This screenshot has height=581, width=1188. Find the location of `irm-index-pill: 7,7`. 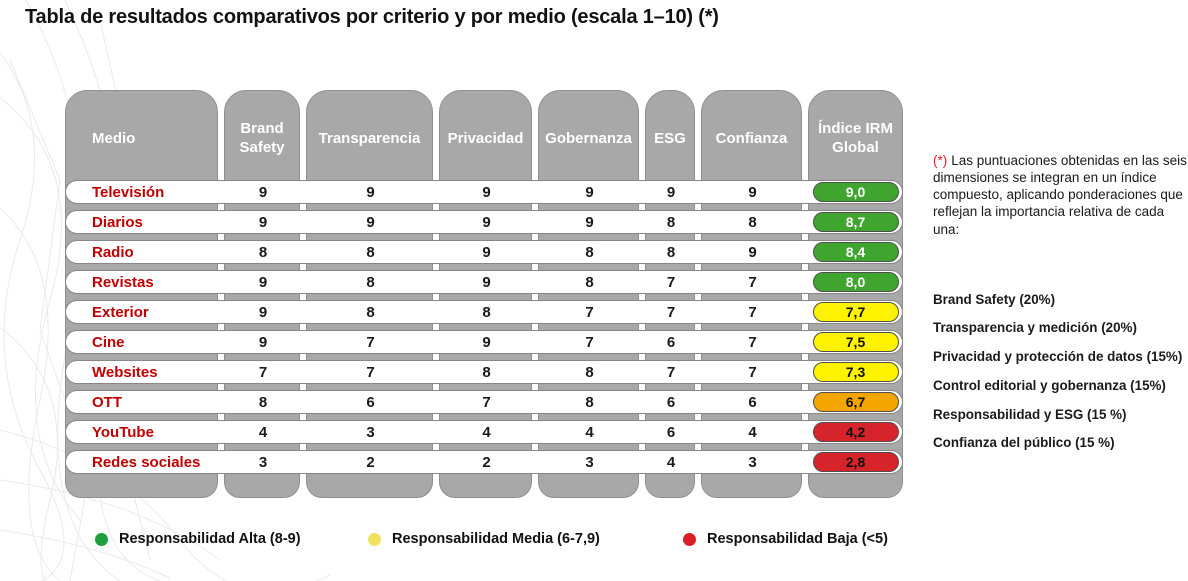

irm-index-pill: 7,7 is located at coordinates (855, 312).